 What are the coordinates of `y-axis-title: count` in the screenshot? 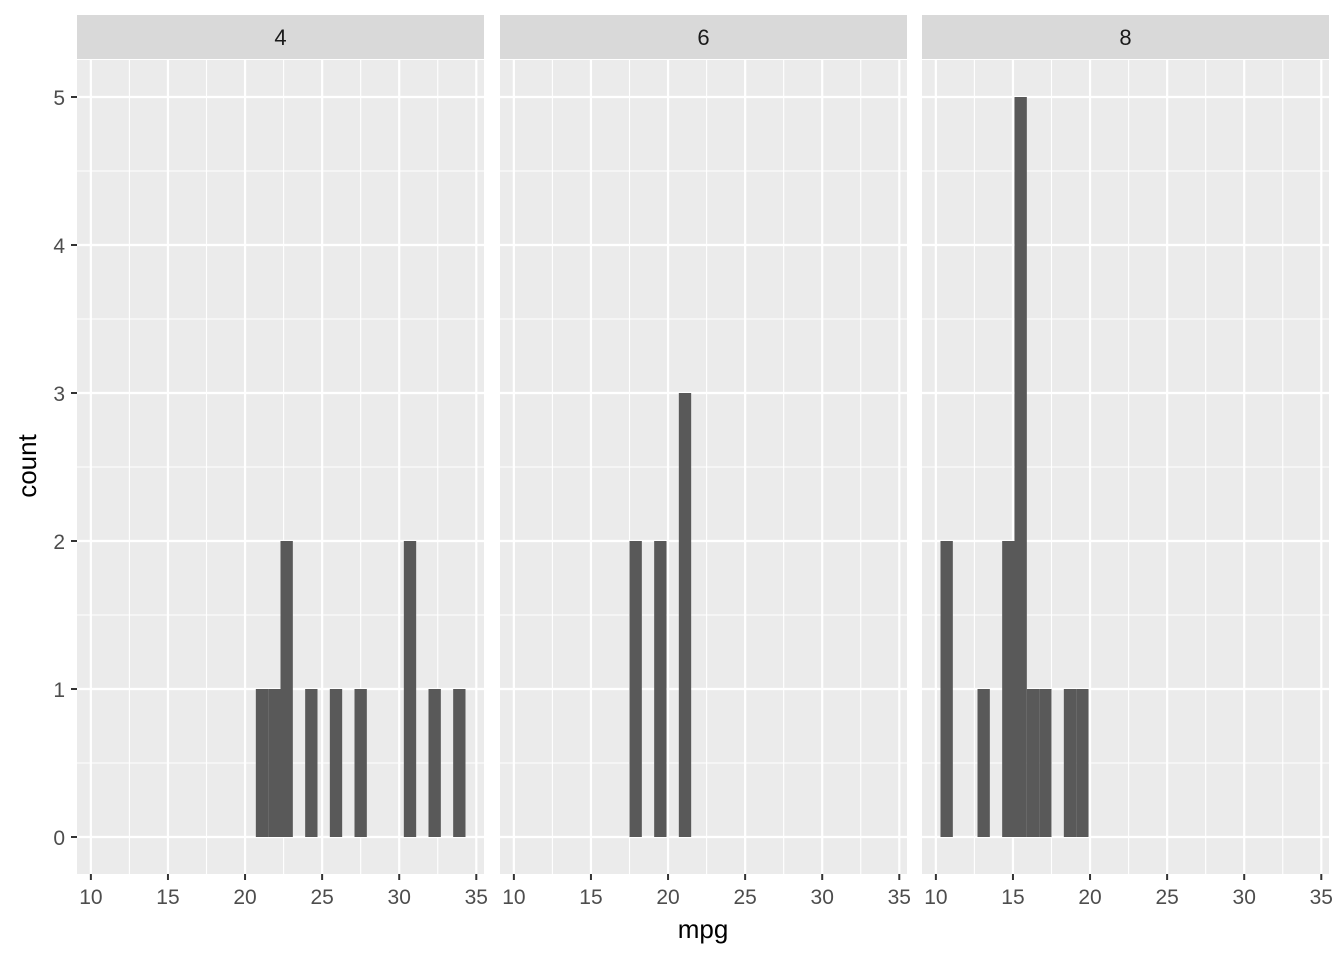 It's located at (27, 465).